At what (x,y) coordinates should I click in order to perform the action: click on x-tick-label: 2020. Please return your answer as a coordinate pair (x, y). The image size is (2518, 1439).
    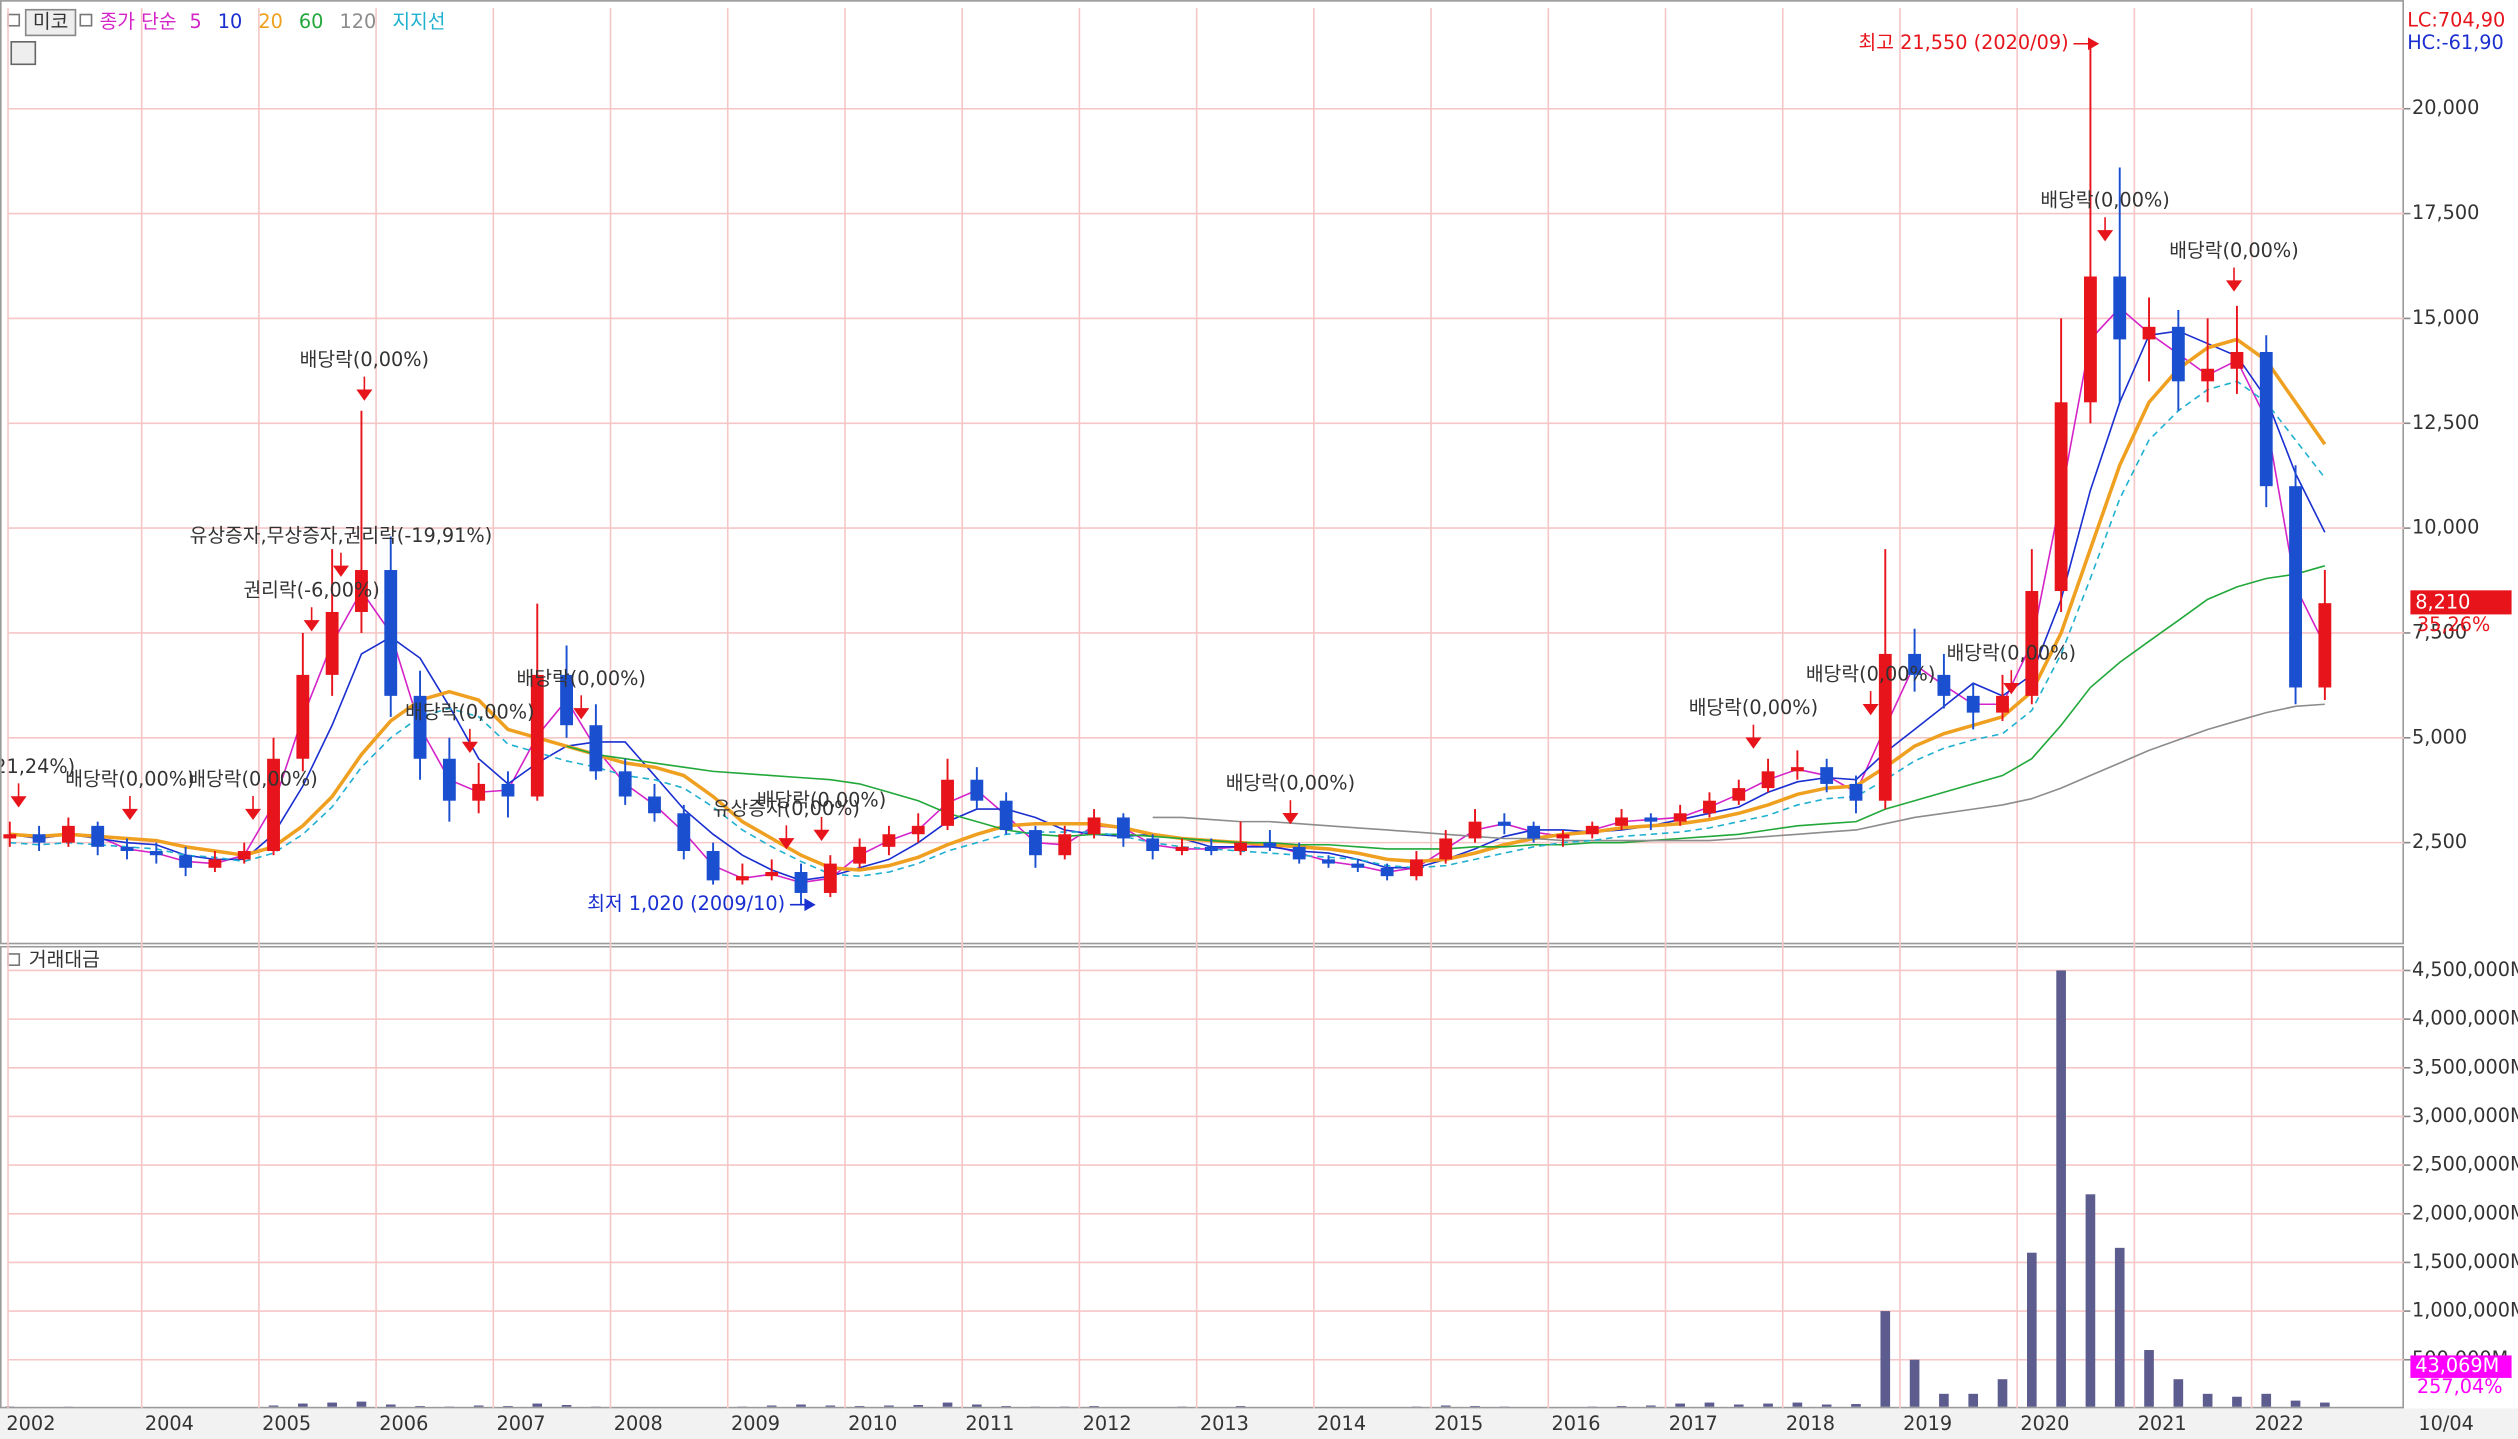
    Looking at the image, I should click on (2044, 1423).